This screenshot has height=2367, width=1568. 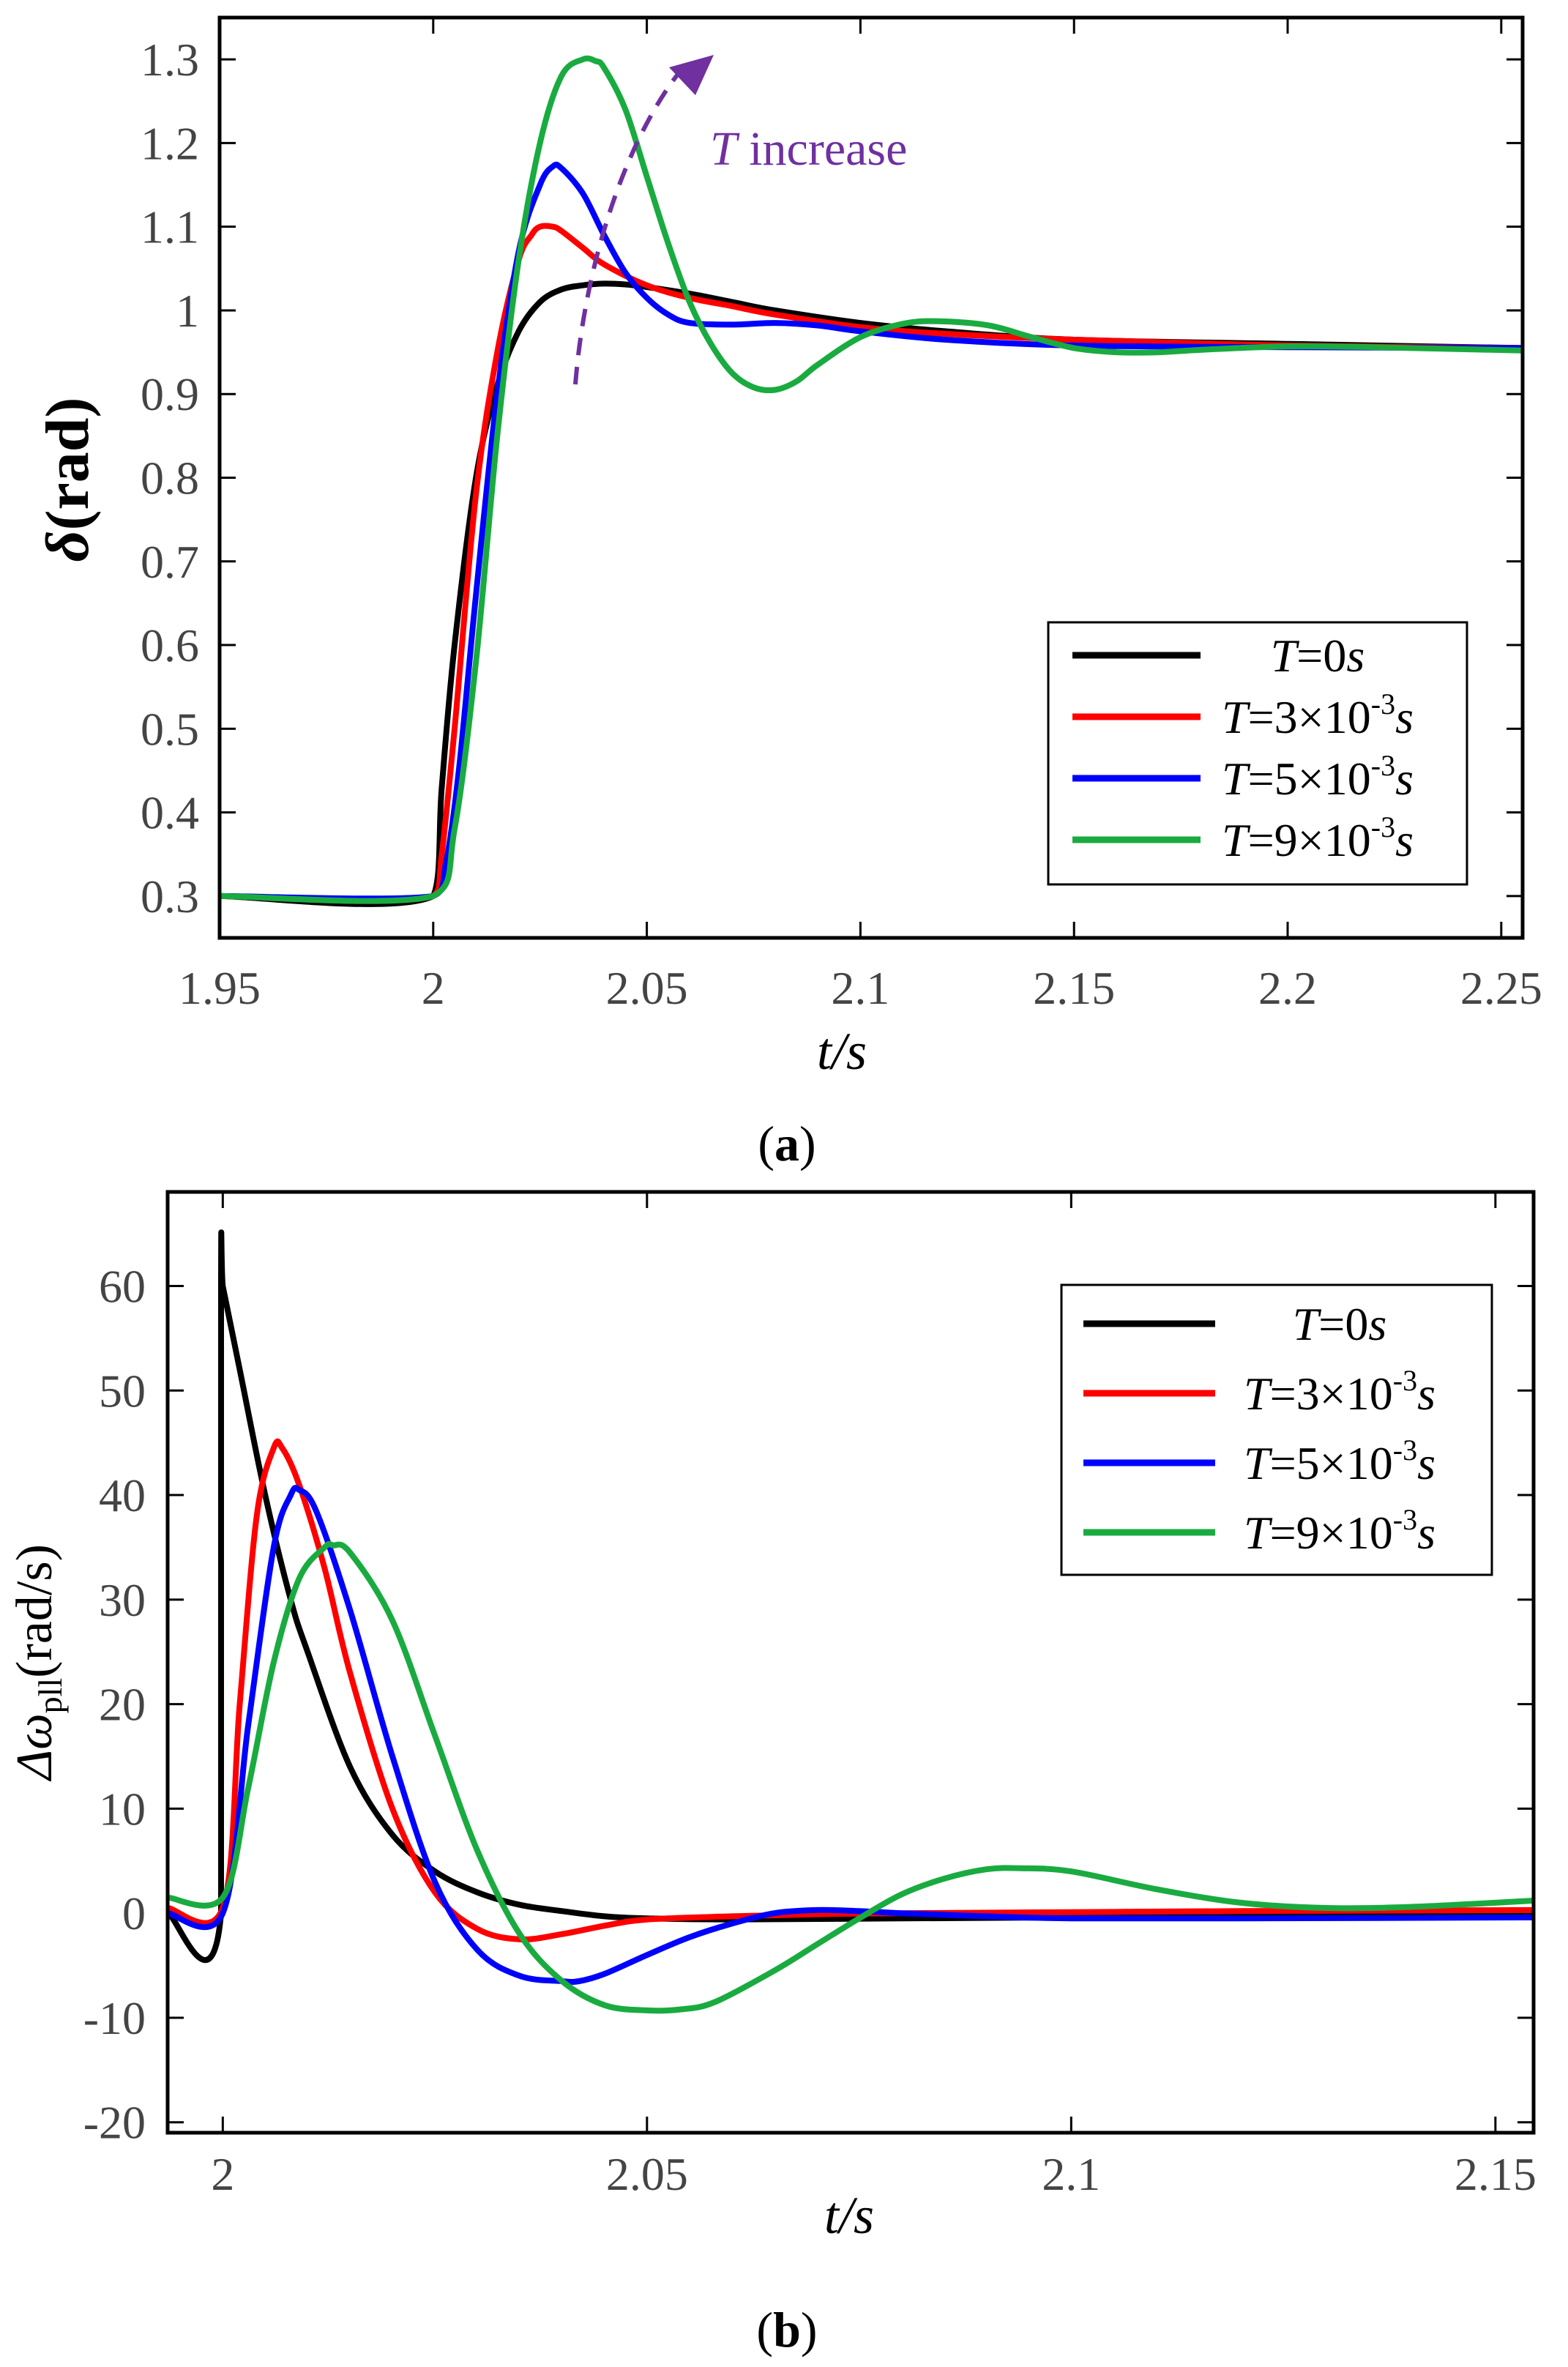 I want to click on increase-arrowhead, so click(x=691, y=75).